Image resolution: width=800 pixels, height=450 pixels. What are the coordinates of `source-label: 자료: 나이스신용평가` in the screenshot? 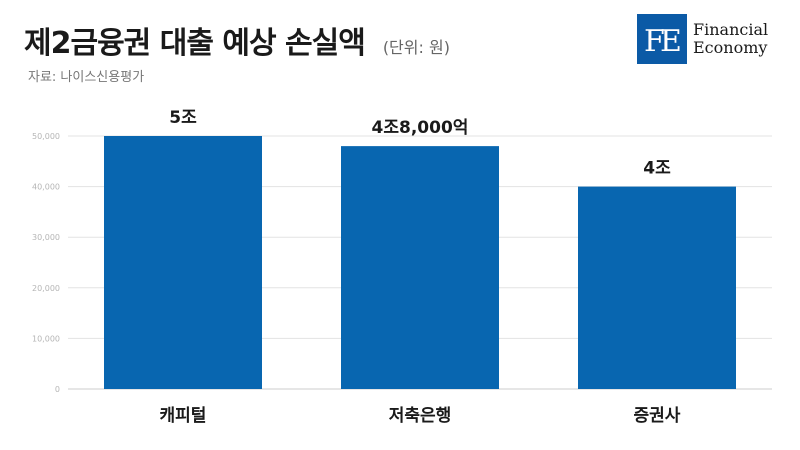 It's located at (86, 77).